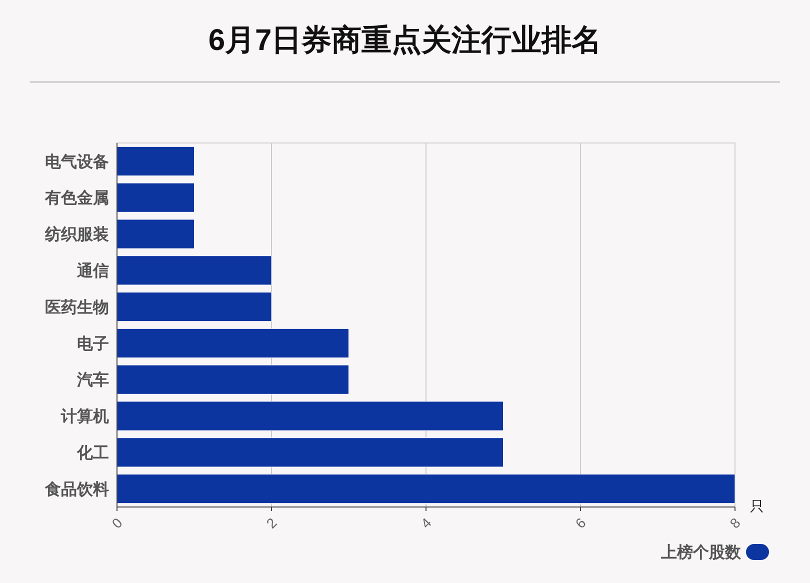  I want to click on y-tick-label: 汽车, so click(92, 380).